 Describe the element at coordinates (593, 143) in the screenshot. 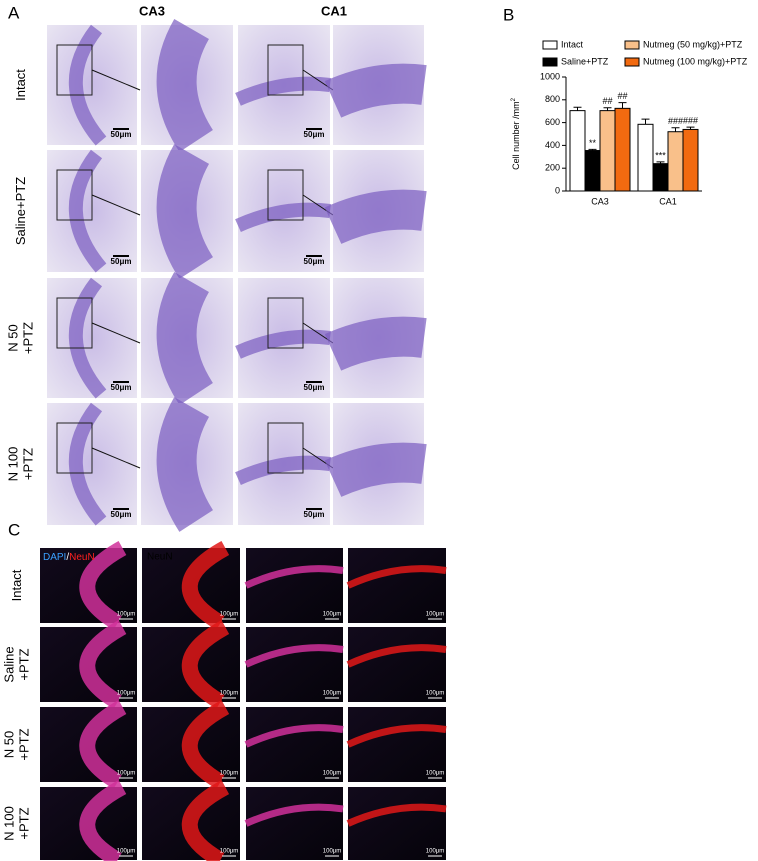

I see `significance-label: **` at that location.